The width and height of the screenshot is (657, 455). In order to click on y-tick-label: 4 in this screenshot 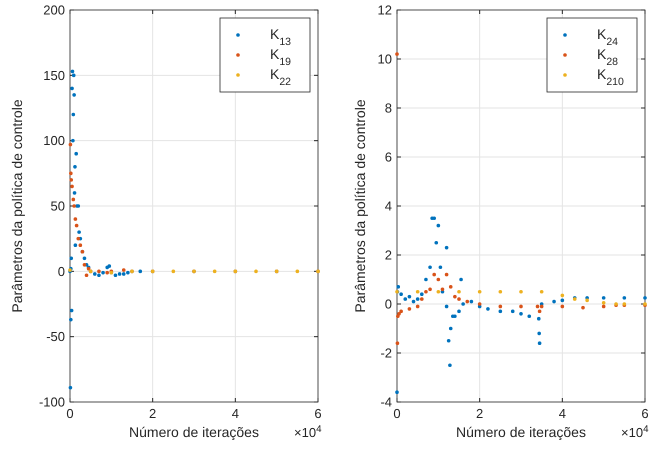, I will do `click(388, 206)`.